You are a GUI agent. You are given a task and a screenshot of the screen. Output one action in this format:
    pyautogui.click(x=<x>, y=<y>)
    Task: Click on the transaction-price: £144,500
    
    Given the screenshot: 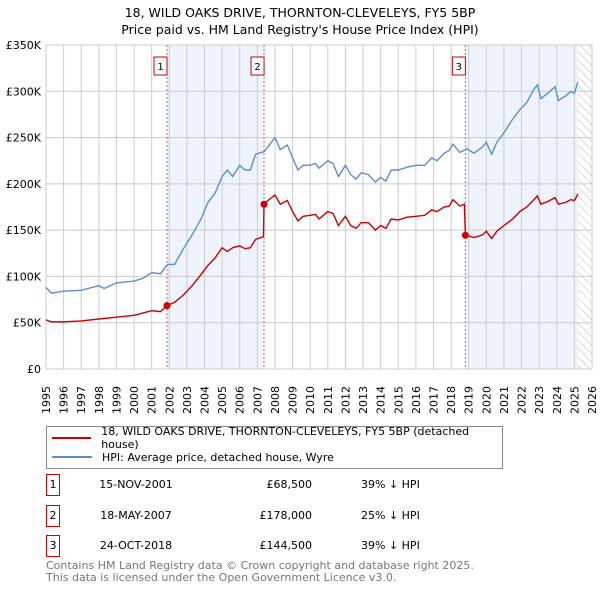 What is the action you would take?
    pyautogui.click(x=286, y=545)
    